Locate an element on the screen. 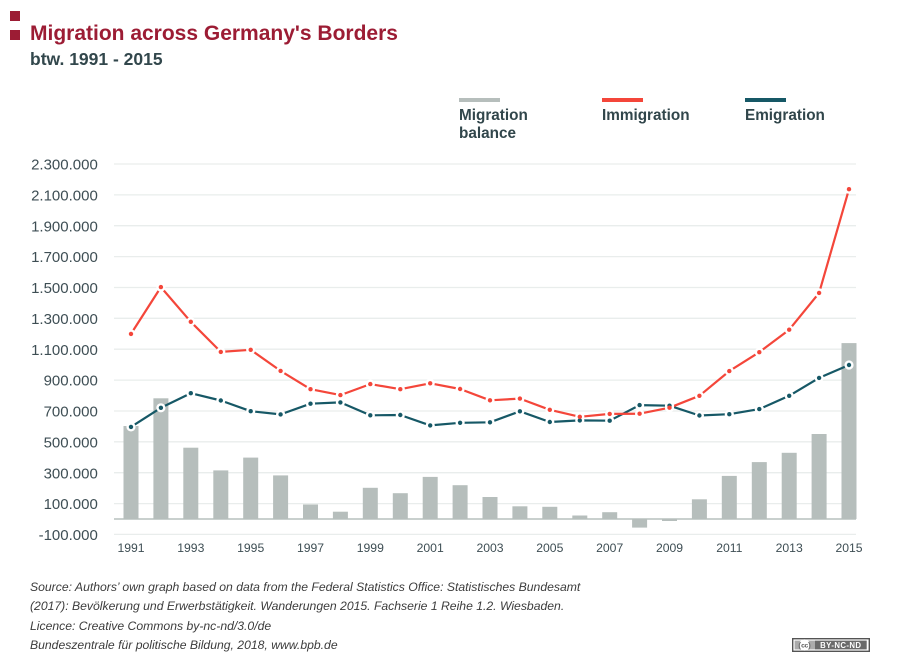 The image size is (900, 662). svg-text: 1997 is located at coordinates (310, 548).